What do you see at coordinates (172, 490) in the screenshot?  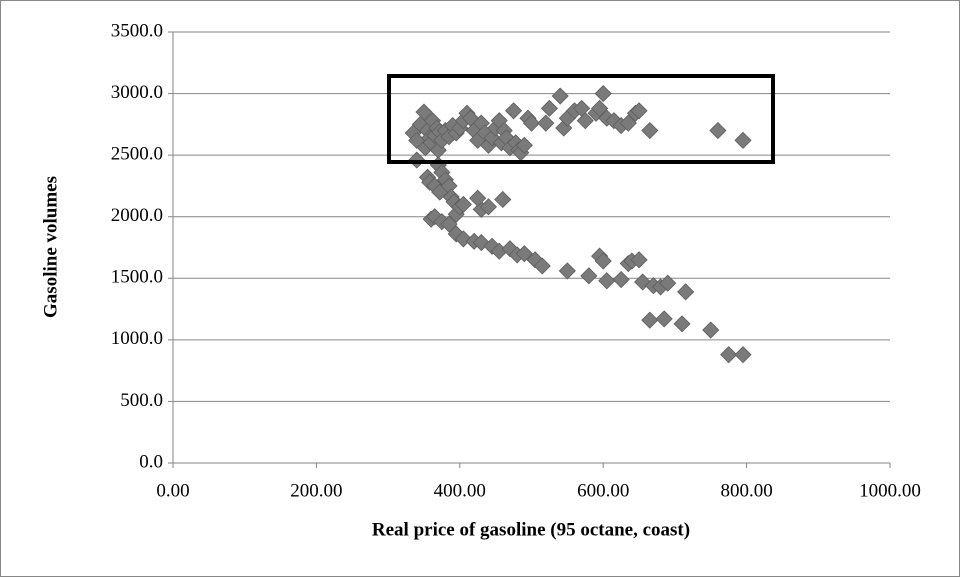 I see `x-tick-label: 0.00` at bounding box center [172, 490].